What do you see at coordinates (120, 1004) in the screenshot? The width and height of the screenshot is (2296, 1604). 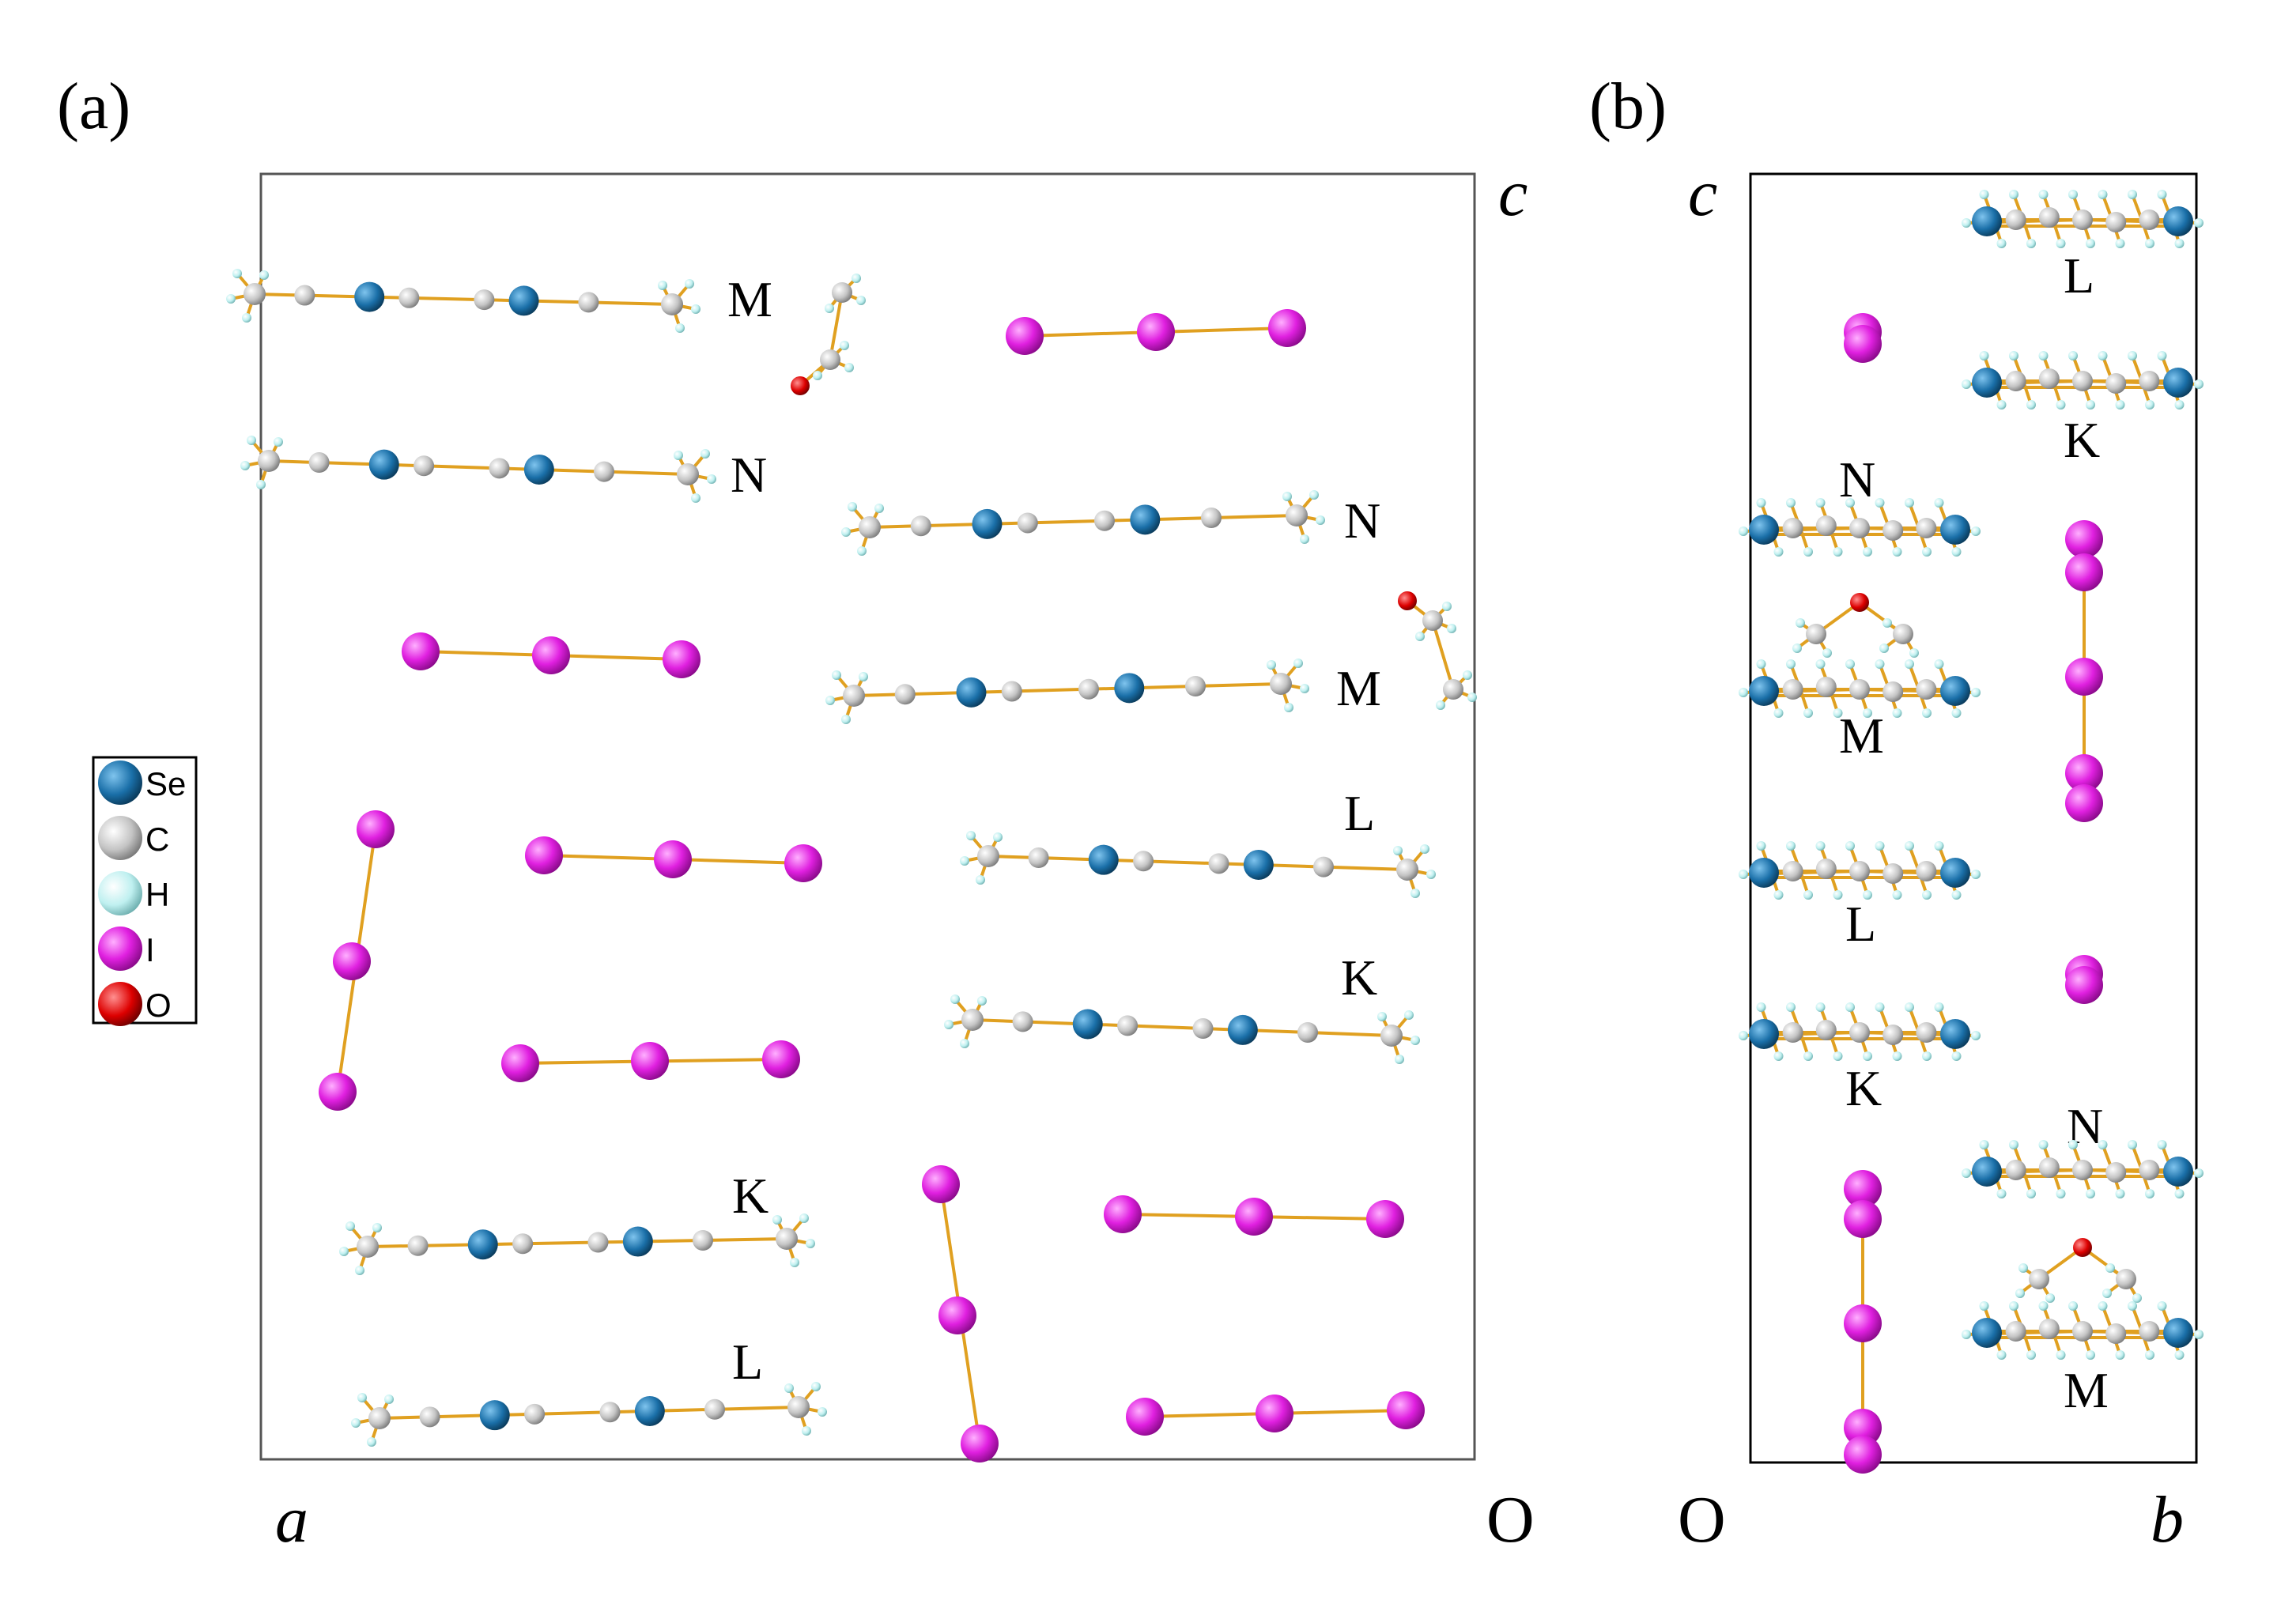 I see `legend-swatch-o` at bounding box center [120, 1004].